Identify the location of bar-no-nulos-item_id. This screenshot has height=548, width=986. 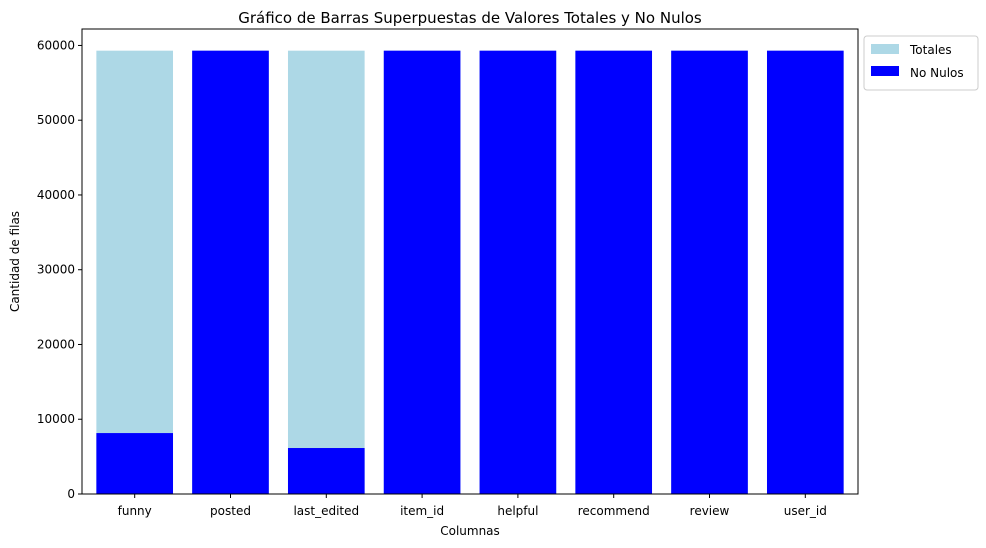
(422, 272).